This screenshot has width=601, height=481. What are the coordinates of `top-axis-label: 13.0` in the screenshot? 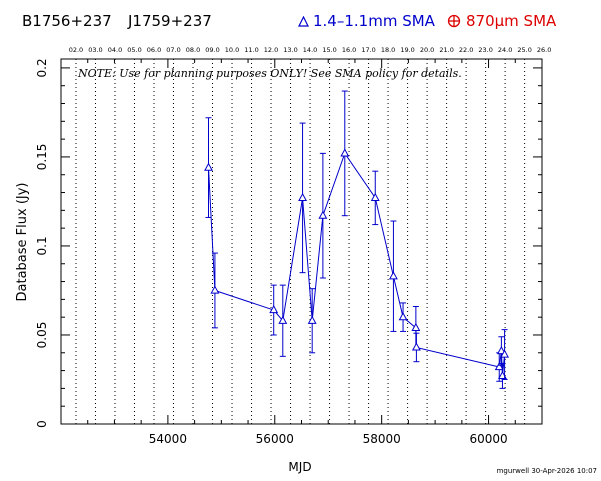 It's located at (290, 50).